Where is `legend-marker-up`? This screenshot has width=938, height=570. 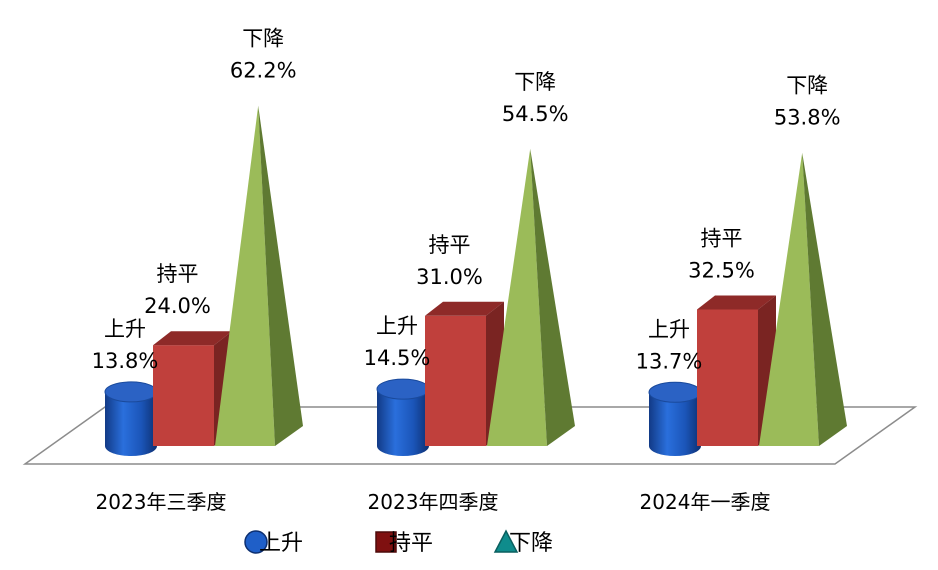
legend-marker-up is located at coordinates (256, 542).